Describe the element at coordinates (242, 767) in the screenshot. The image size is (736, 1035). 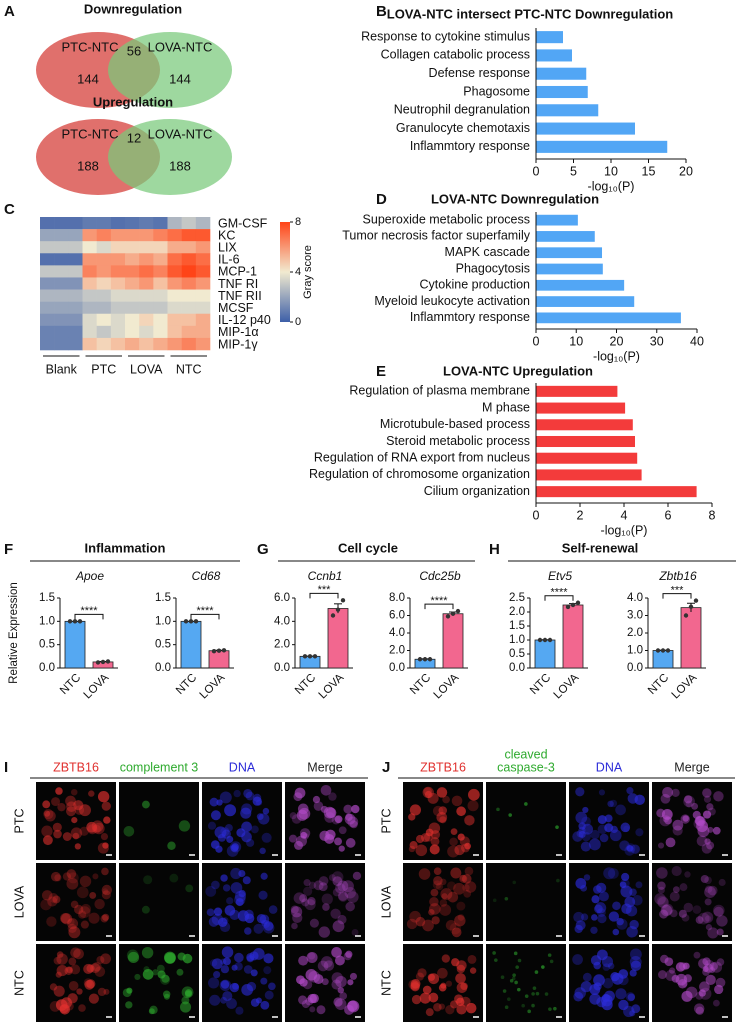
I see `column-header: DNA` at that location.